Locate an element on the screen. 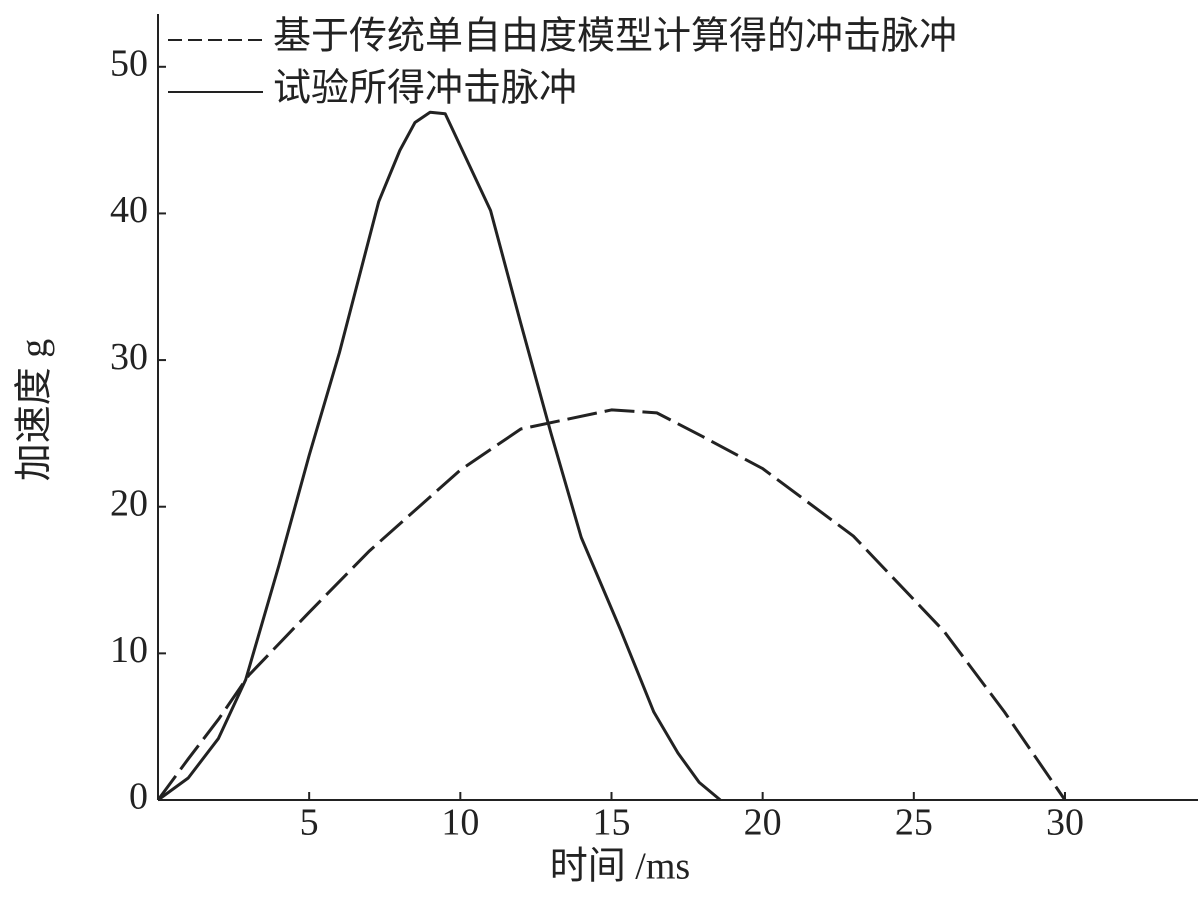  y-tick-label: 20 is located at coordinates (129, 503).